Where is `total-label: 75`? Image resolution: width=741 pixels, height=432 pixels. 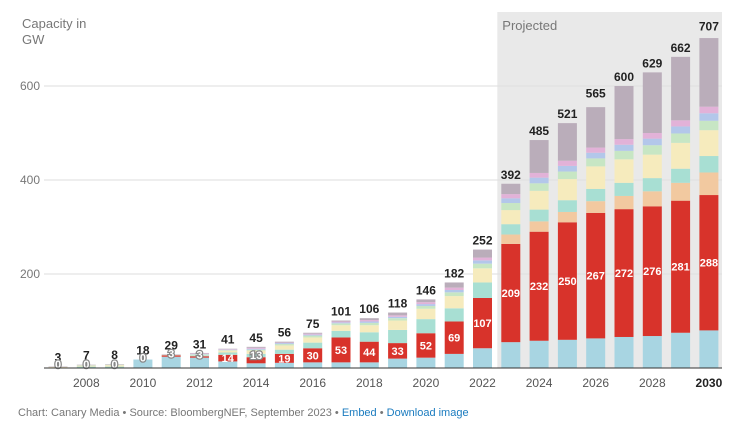
total-label: 75 is located at coordinates (313, 324).